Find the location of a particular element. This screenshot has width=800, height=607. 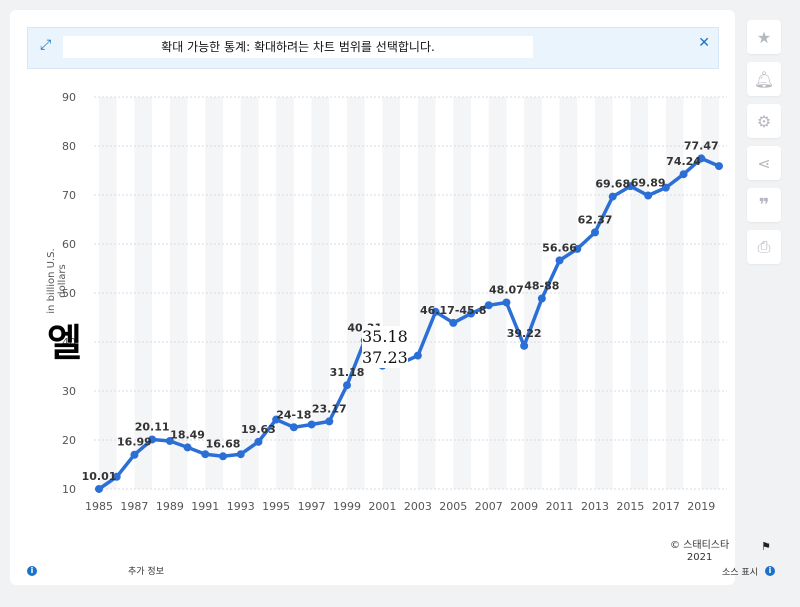

show-source-link: 소스 표시 is located at coordinates (740, 573).